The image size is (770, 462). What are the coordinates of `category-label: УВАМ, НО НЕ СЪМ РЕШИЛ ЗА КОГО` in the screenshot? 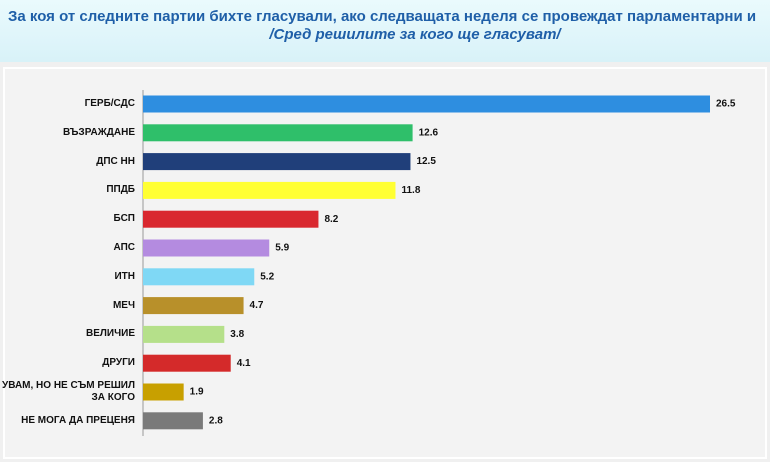 It's located at (68, 391).